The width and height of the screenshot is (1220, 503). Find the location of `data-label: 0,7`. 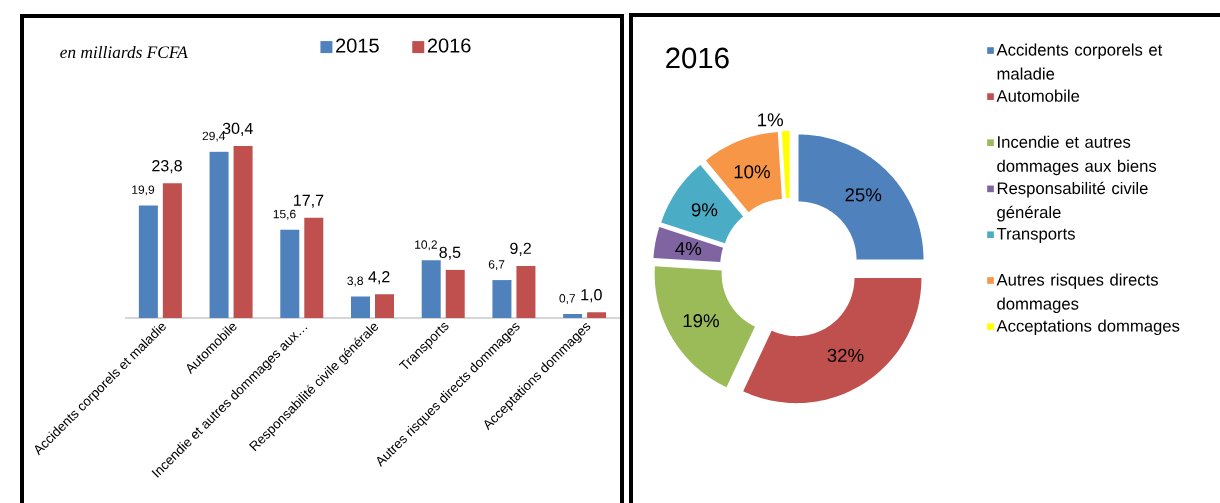

data-label: 0,7 is located at coordinates (567, 299).